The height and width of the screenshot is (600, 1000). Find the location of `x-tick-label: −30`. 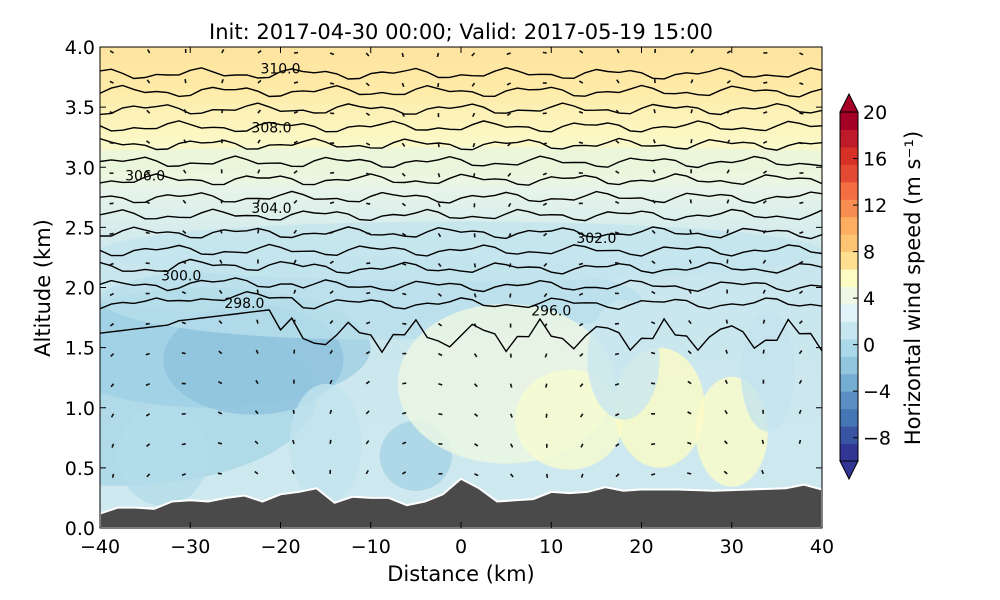

x-tick-label: −30 is located at coordinates (190, 547).